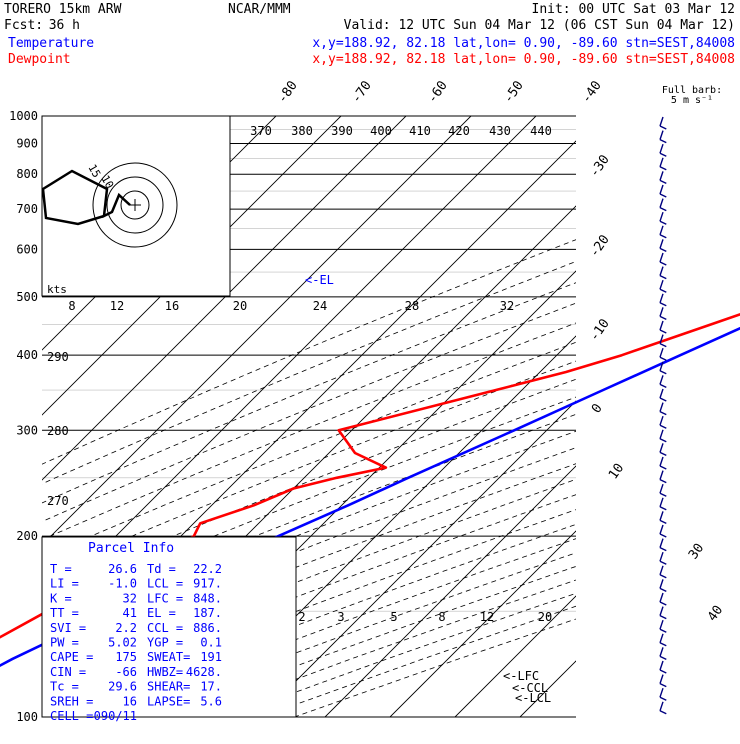 The height and width of the screenshot is (744, 740). I want to click on theta-label: 410, so click(420, 131).